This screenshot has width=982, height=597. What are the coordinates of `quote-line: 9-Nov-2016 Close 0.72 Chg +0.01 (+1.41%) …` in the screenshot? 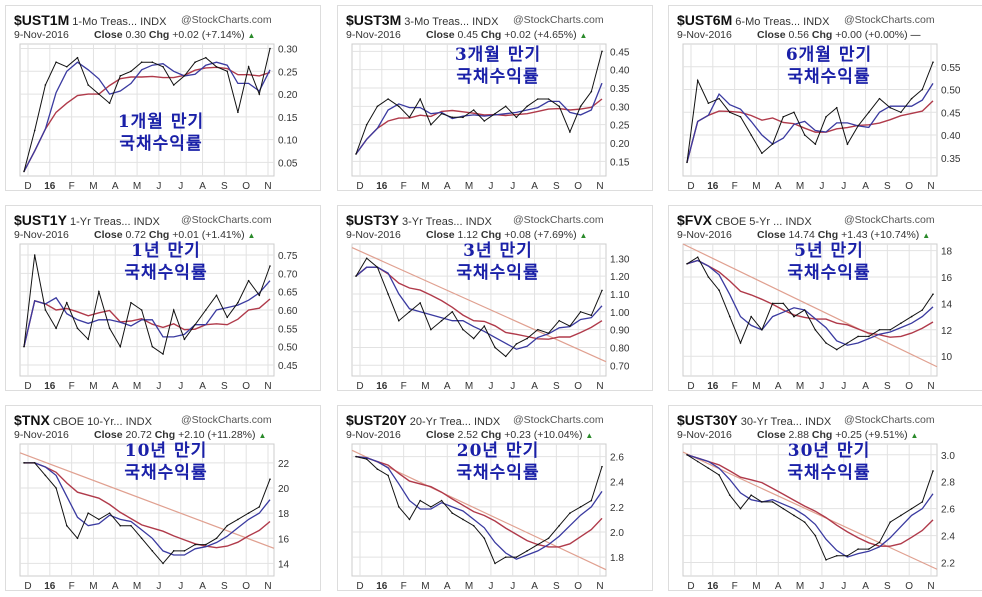 It's located at (164, 235).